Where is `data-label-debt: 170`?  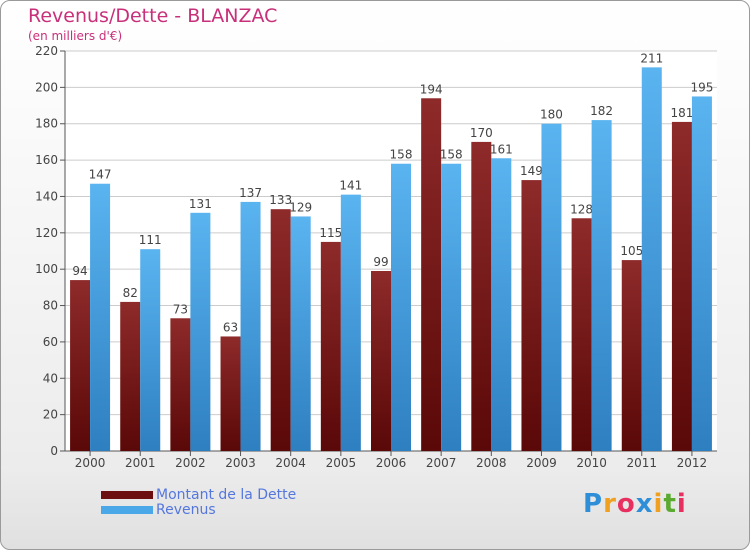
data-label-debt: 170 is located at coordinates (481, 133).